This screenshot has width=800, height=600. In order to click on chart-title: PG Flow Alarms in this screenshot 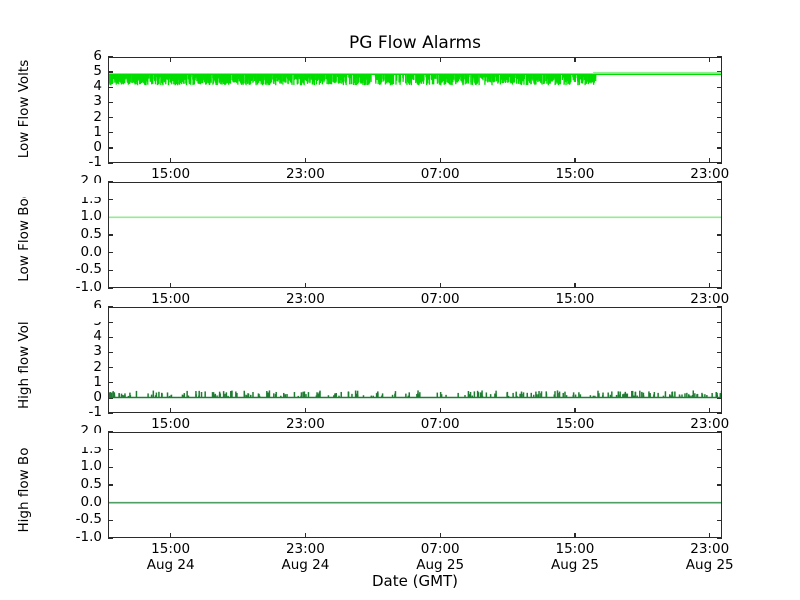, I will do `click(415, 43)`.